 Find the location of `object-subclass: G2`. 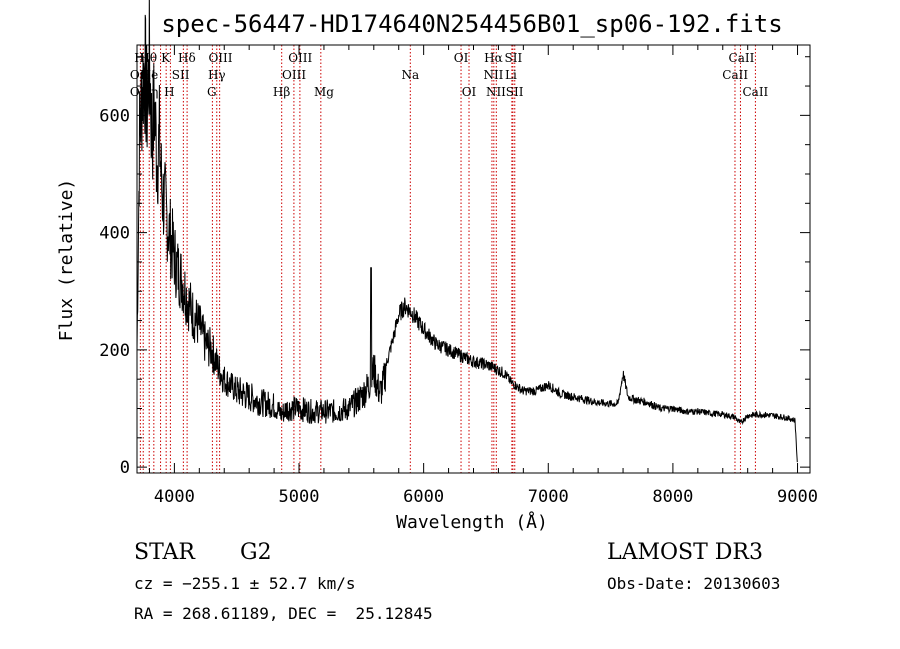

object-subclass: G2 is located at coordinates (256, 552).